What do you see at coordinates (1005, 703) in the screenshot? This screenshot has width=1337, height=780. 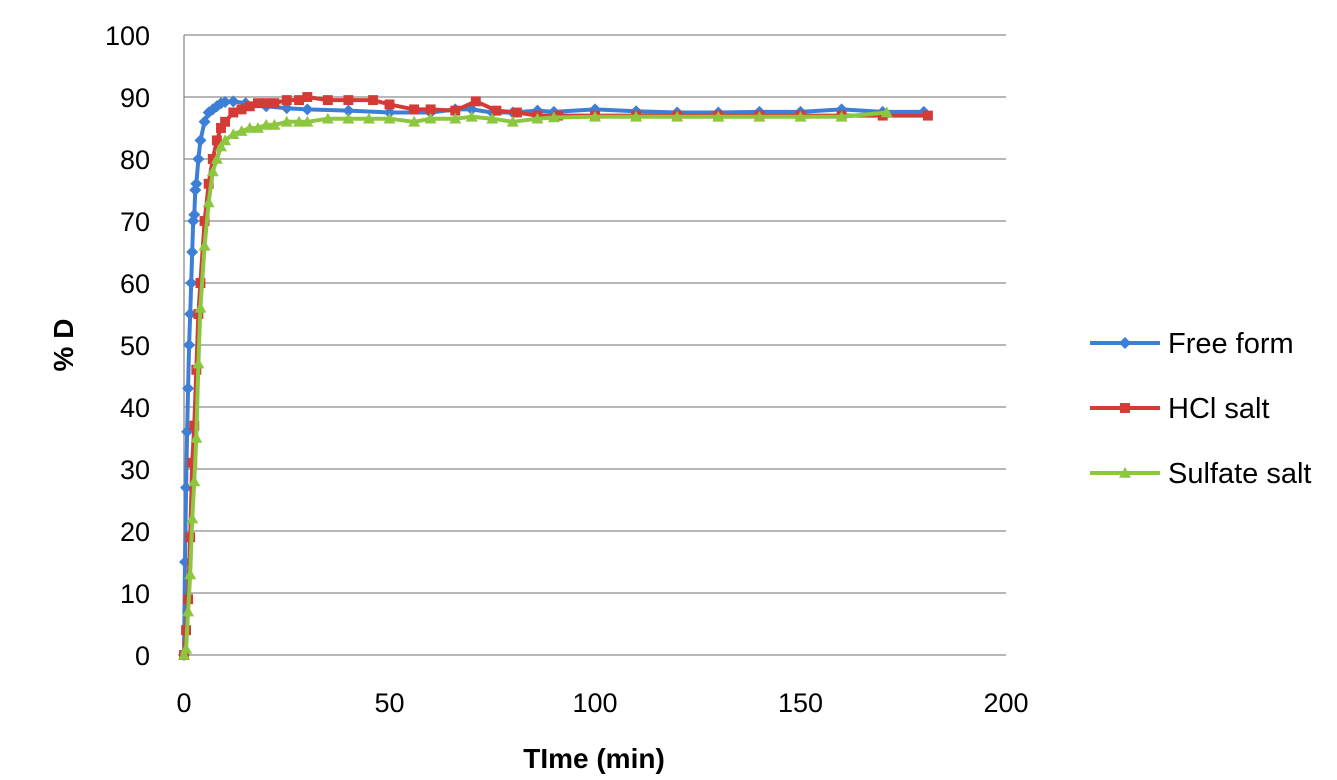 I see `x-tick-label: 200` at bounding box center [1005, 703].